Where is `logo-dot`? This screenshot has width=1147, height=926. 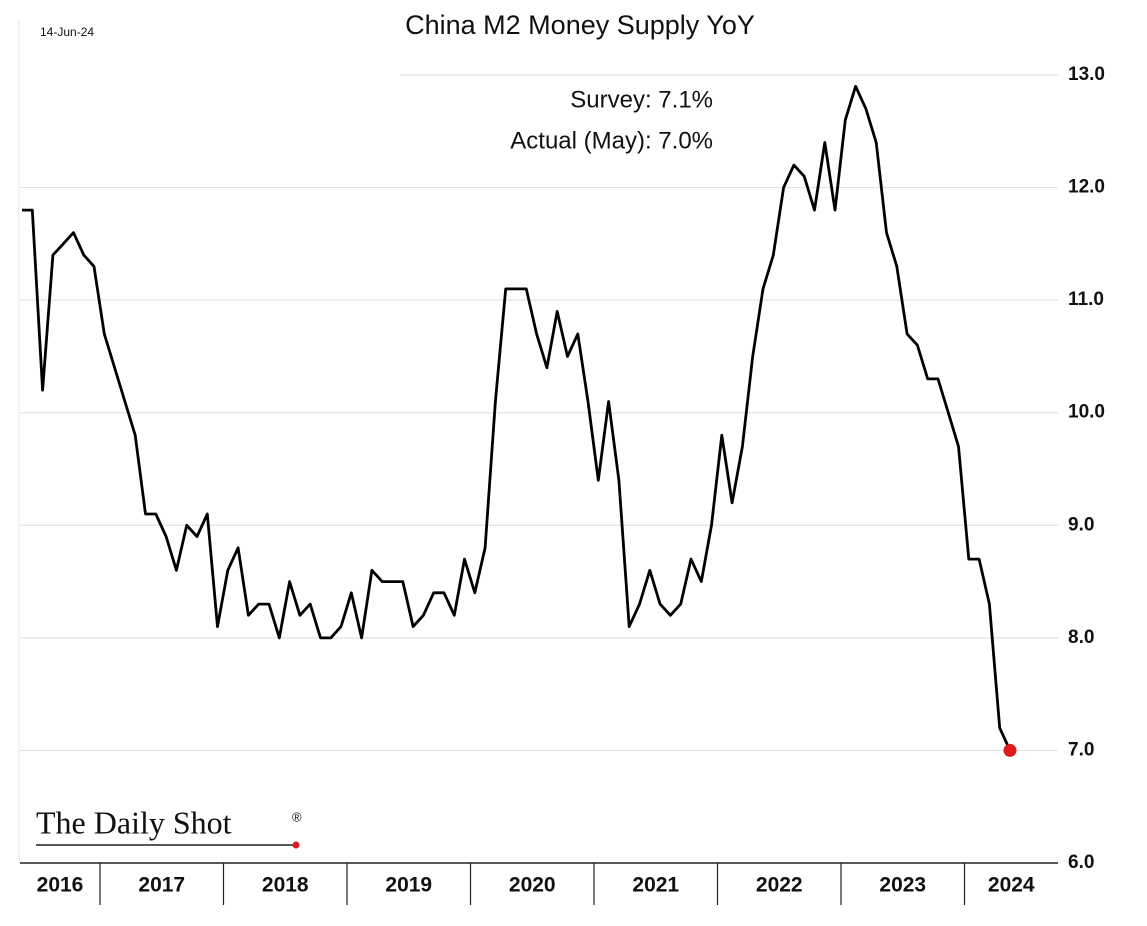 logo-dot is located at coordinates (296, 845).